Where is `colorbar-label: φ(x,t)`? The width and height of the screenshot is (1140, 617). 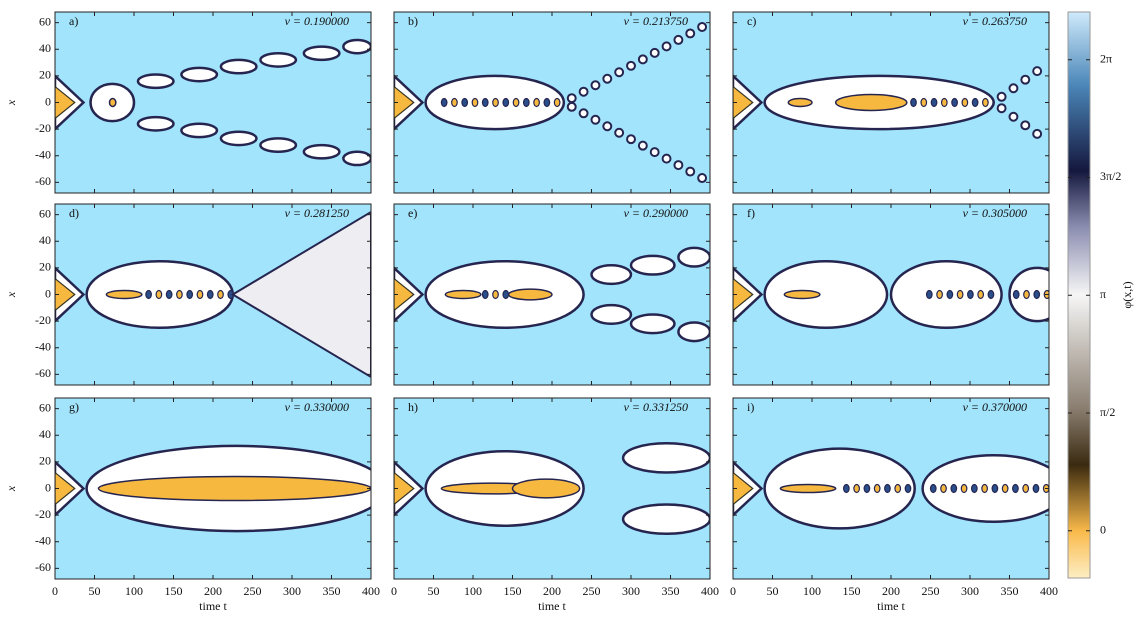
colorbar-label: φ(x,t) is located at coordinates (1127, 294).